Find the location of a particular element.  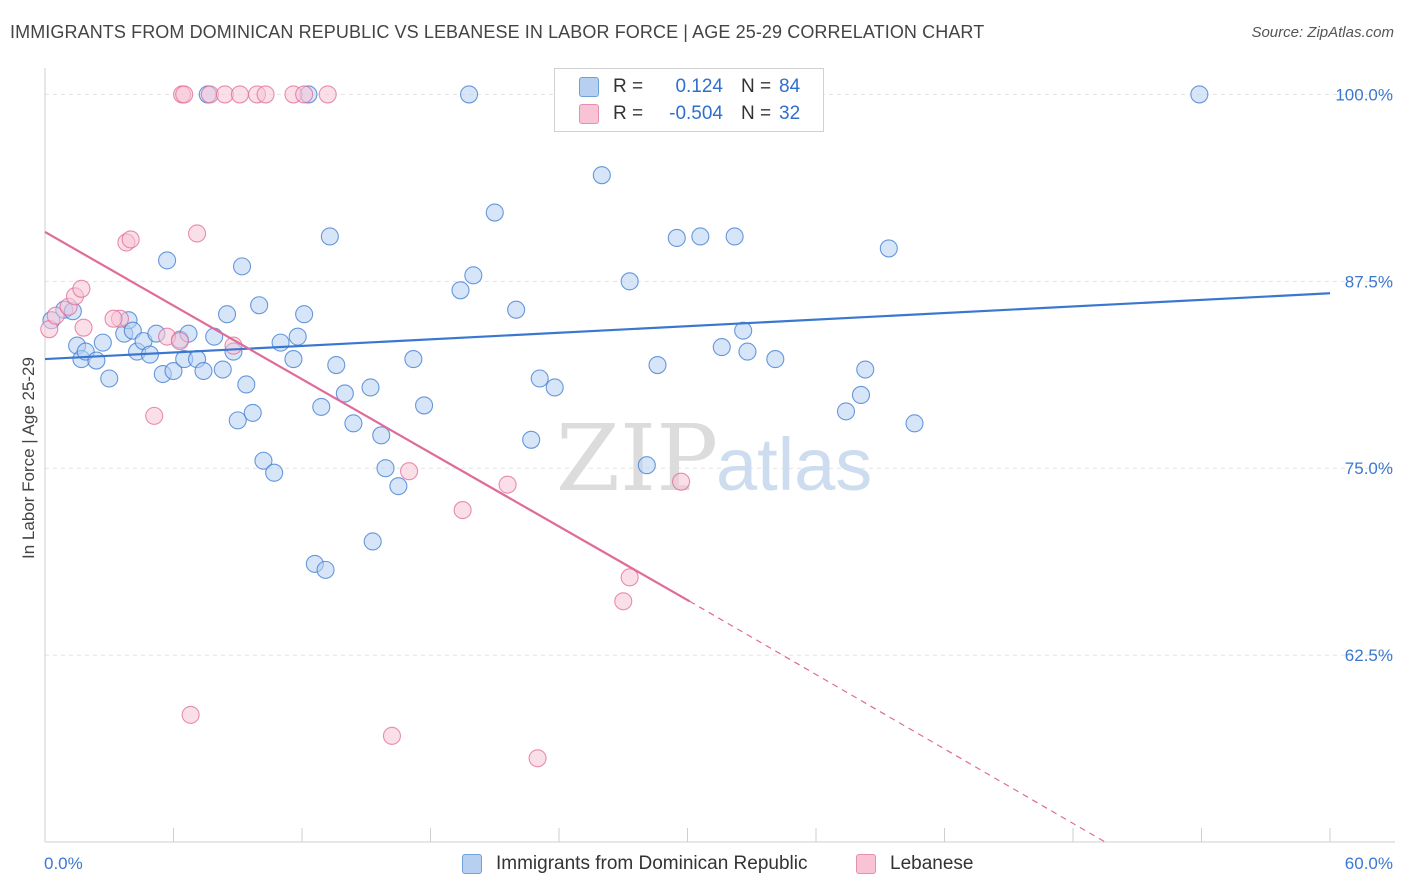

x-tick-label-min: 0.0% is located at coordinates (63, 863).